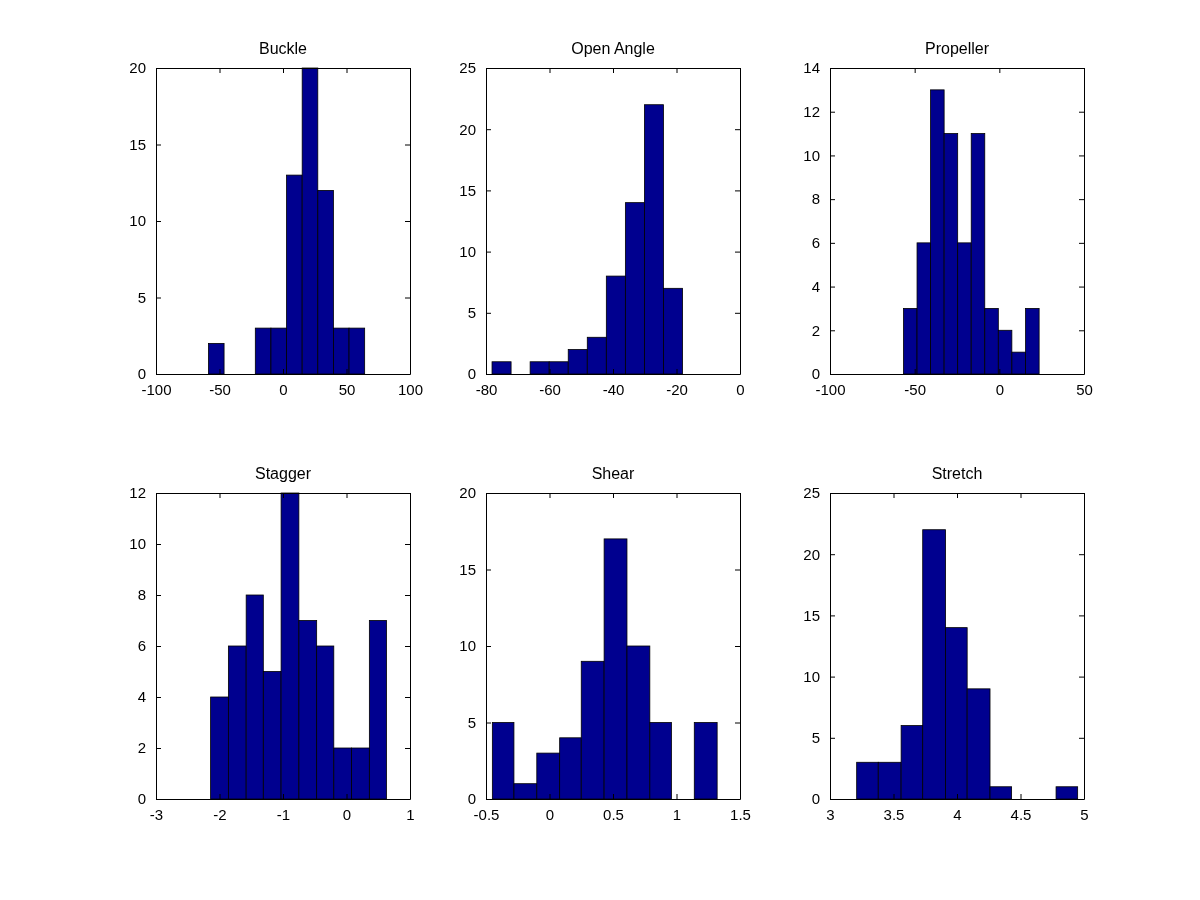 Image resolution: width=1200 pixels, height=900 pixels. What do you see at coordinates (613, 473) in the screenshot?
I see `chart-title: Shear` at bounding box center [613, 473].